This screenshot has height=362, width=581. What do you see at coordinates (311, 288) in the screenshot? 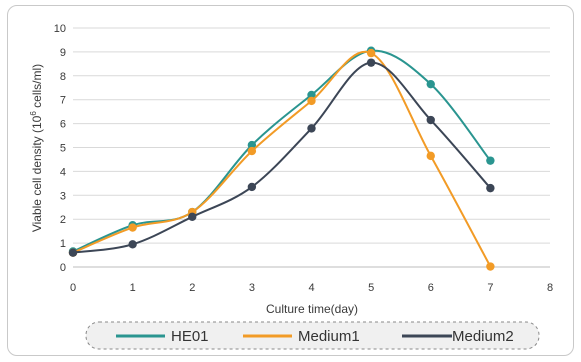
I see `x-tick-label: 4` at bounding box center [311, 288].